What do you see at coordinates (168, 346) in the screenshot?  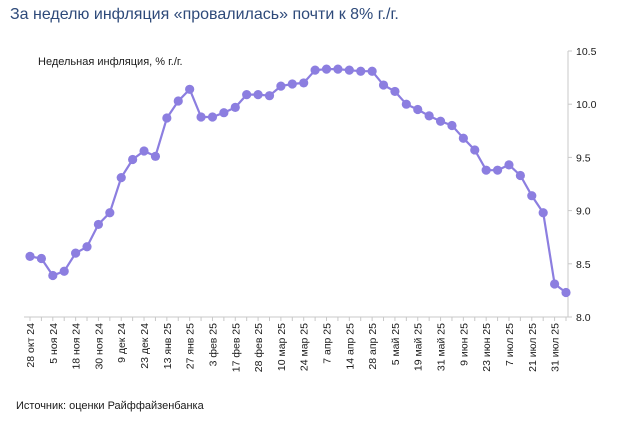 I see `x-tick-label: 13 янв 25` at bounding box center [168, 346].